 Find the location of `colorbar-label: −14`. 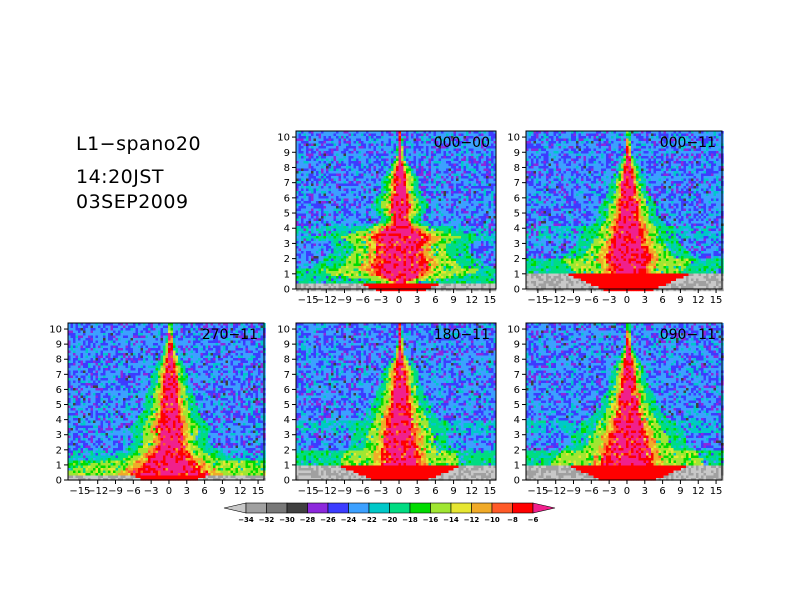

colorbar-label: −14 is located at coordinates (451, 520).